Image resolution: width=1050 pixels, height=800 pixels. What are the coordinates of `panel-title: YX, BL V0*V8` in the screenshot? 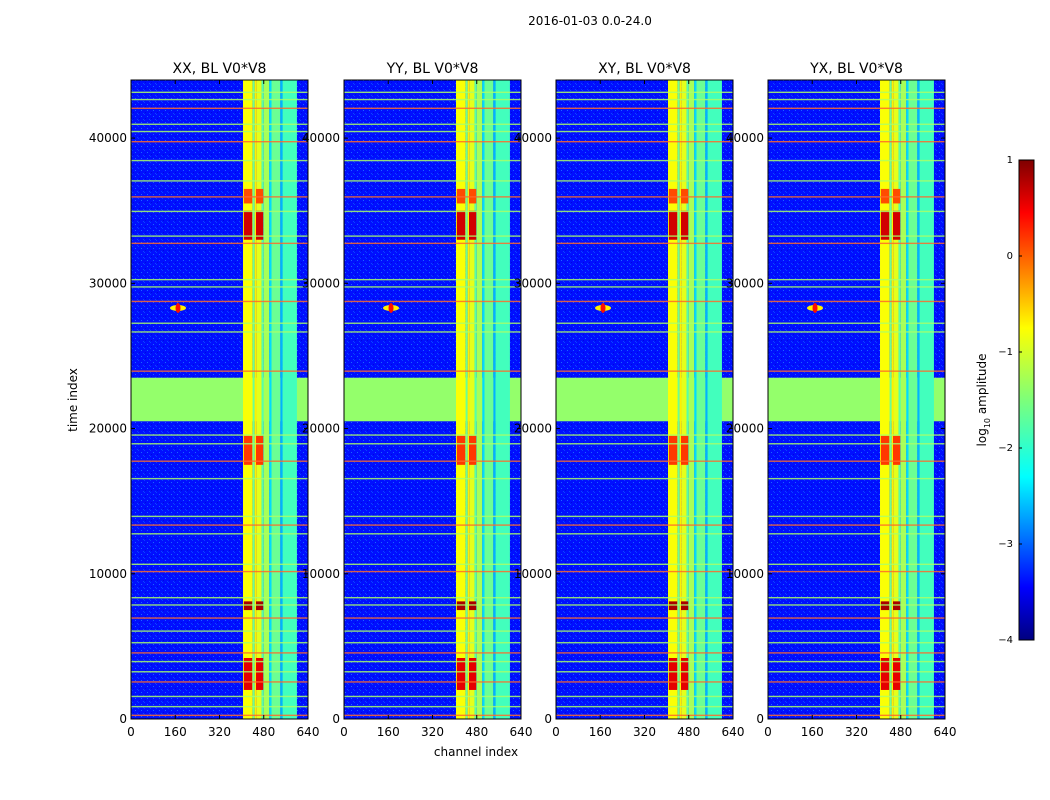 It's located at (856, 69).